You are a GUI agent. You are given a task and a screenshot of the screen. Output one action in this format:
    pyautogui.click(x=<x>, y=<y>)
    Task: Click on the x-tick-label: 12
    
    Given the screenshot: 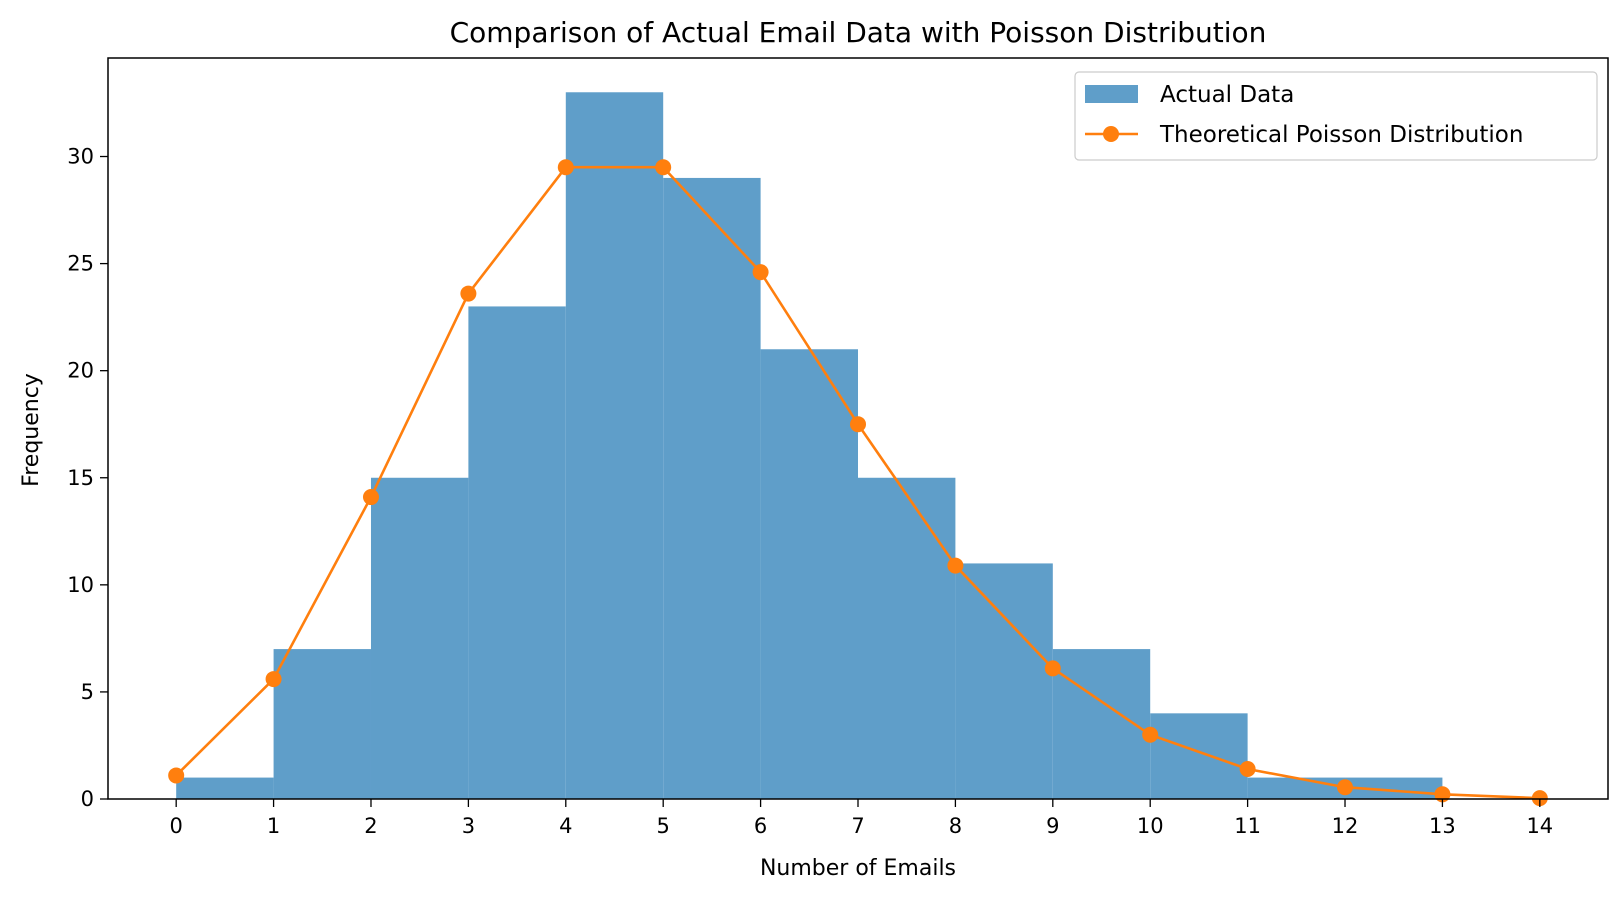 What is the action you would take?
    pyautogui.click(x=1345, y=826)
    